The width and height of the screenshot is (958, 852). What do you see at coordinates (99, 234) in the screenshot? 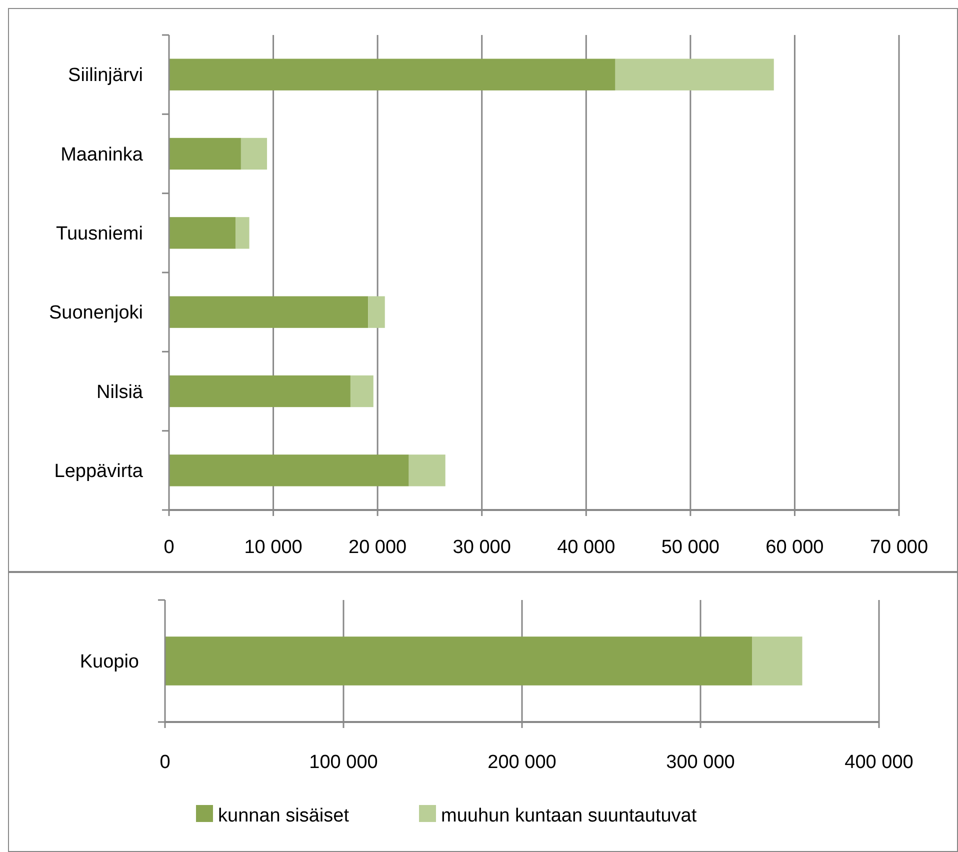
I see `y-tick-label: Tuusniemi` at bounding box center [99, 234].